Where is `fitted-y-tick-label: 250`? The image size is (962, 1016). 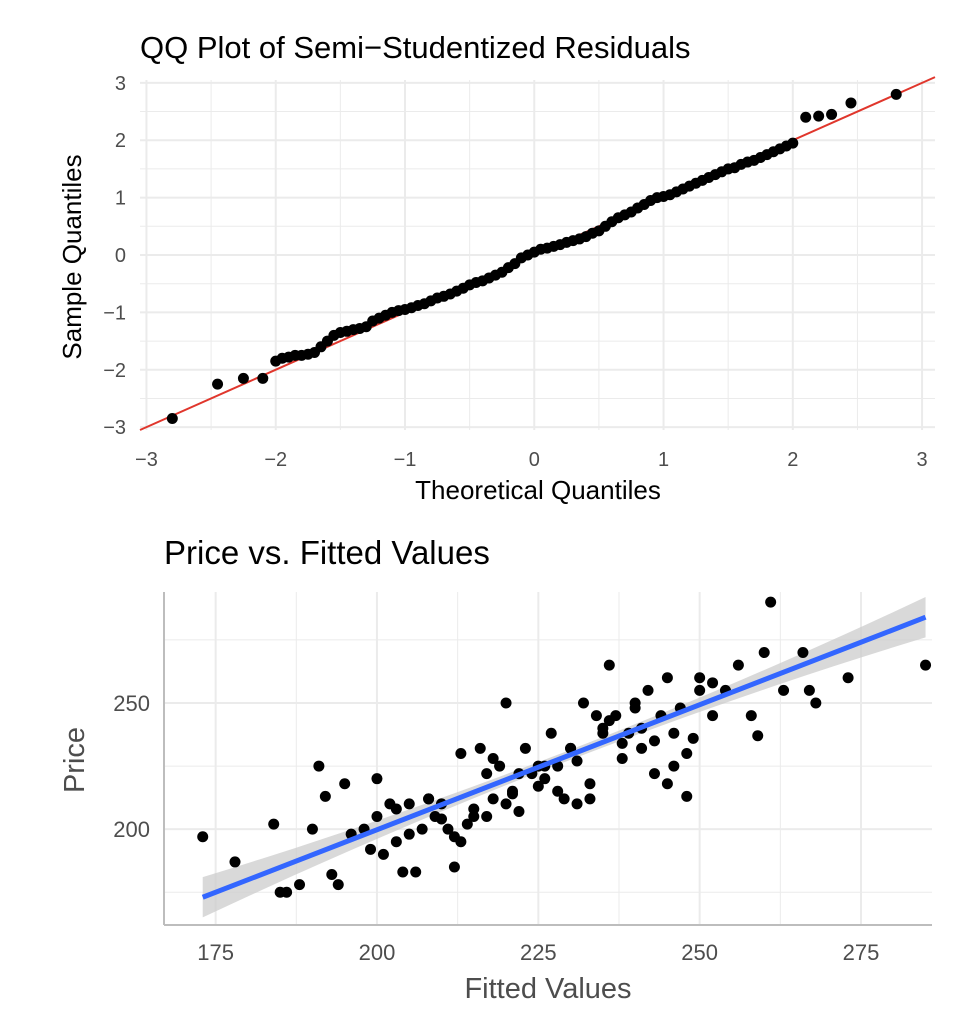 fitted-y-tick-label: 250 is located at coordinates (131, 703).